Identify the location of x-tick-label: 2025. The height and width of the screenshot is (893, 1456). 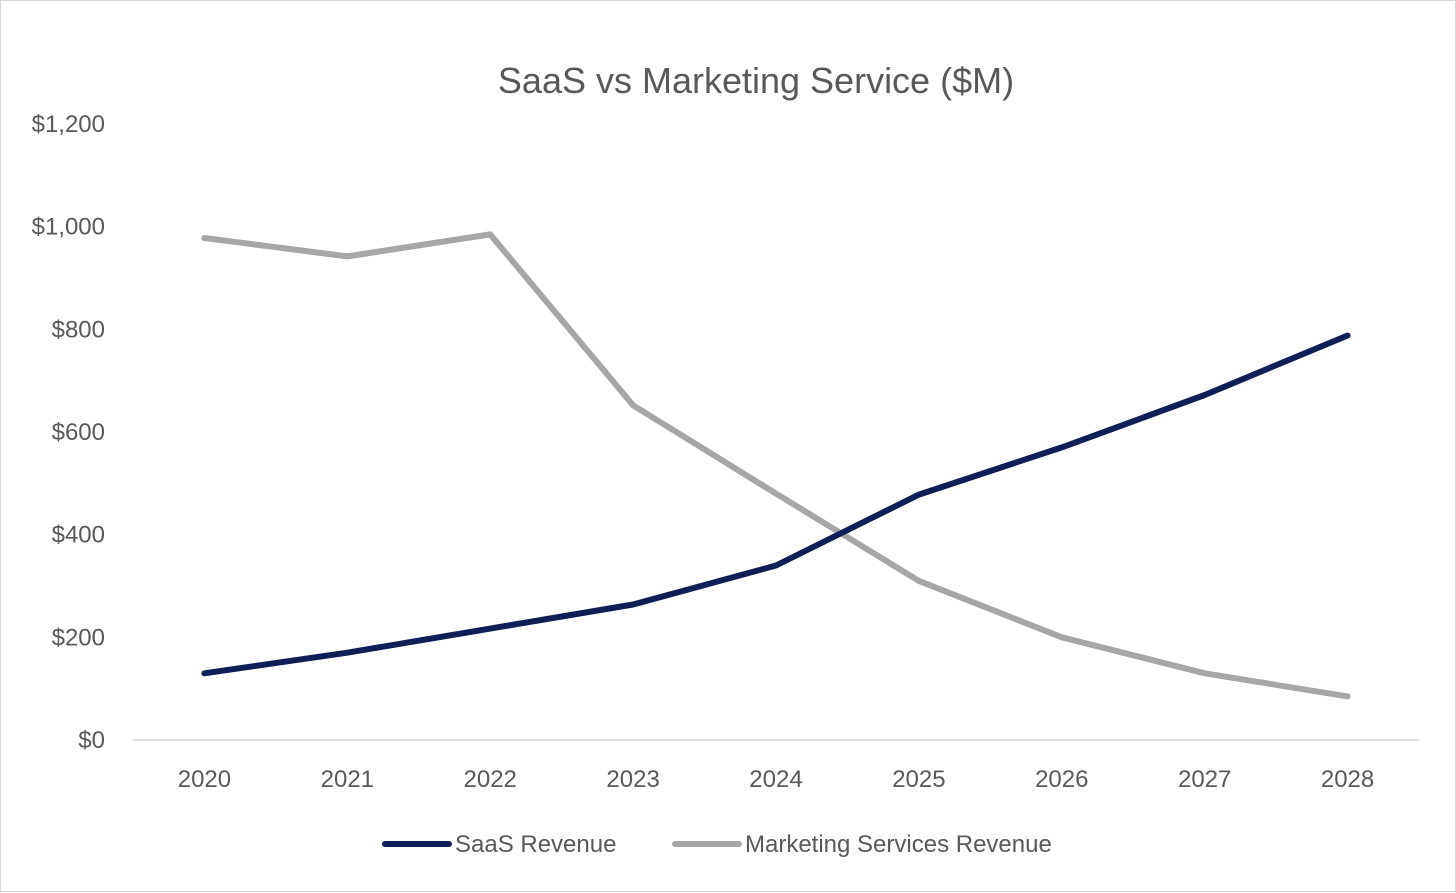
(918, 779).